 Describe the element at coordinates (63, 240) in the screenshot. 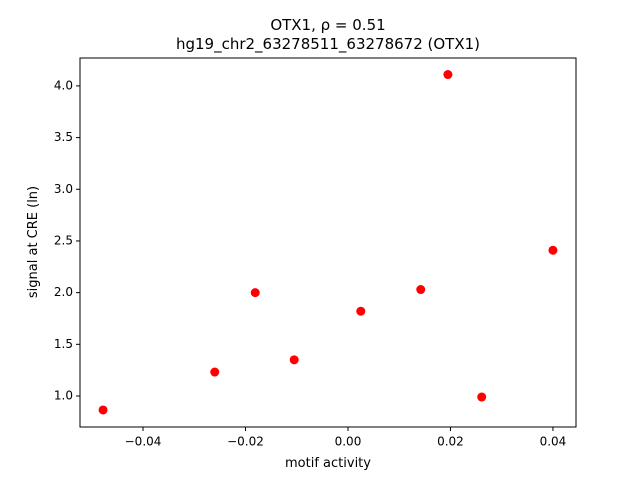

I see `y-tick-label: 2.5` at that location.